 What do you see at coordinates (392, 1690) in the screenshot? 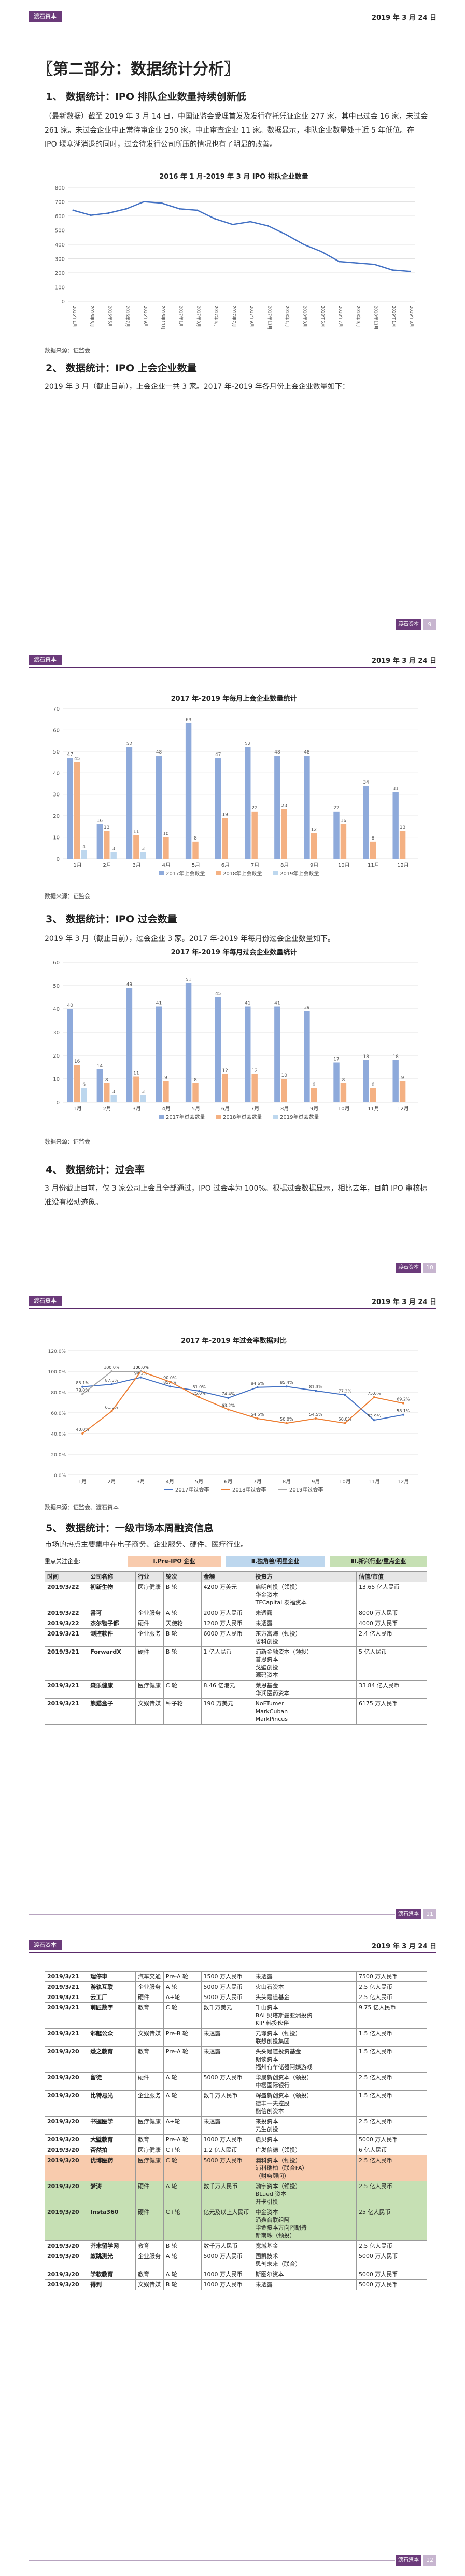
I see `table-cell: 33.84 亿人民币` at bounding box center [392, 1690].